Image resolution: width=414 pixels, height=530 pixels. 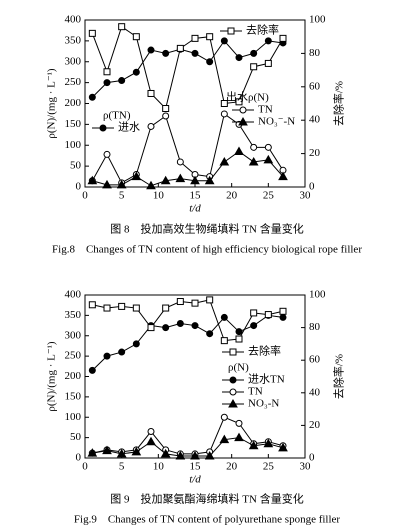 I want to click on x-tick-label: 15, so click(x=196, y=467).